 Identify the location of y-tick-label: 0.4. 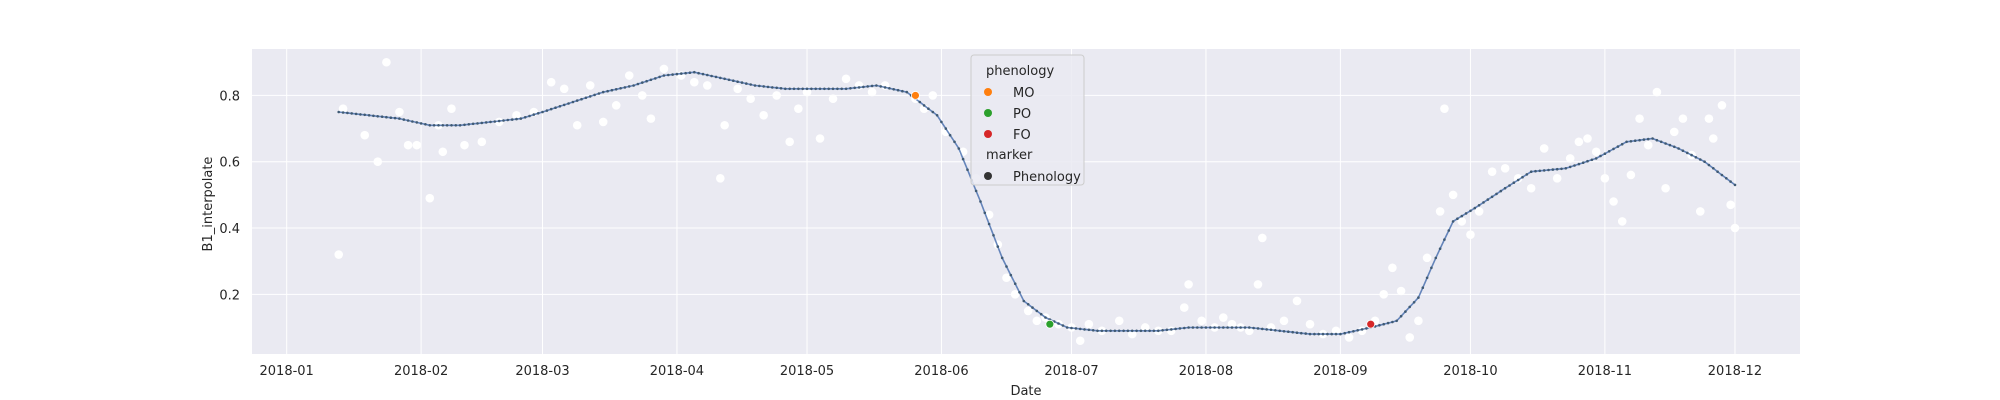
(229, 229).